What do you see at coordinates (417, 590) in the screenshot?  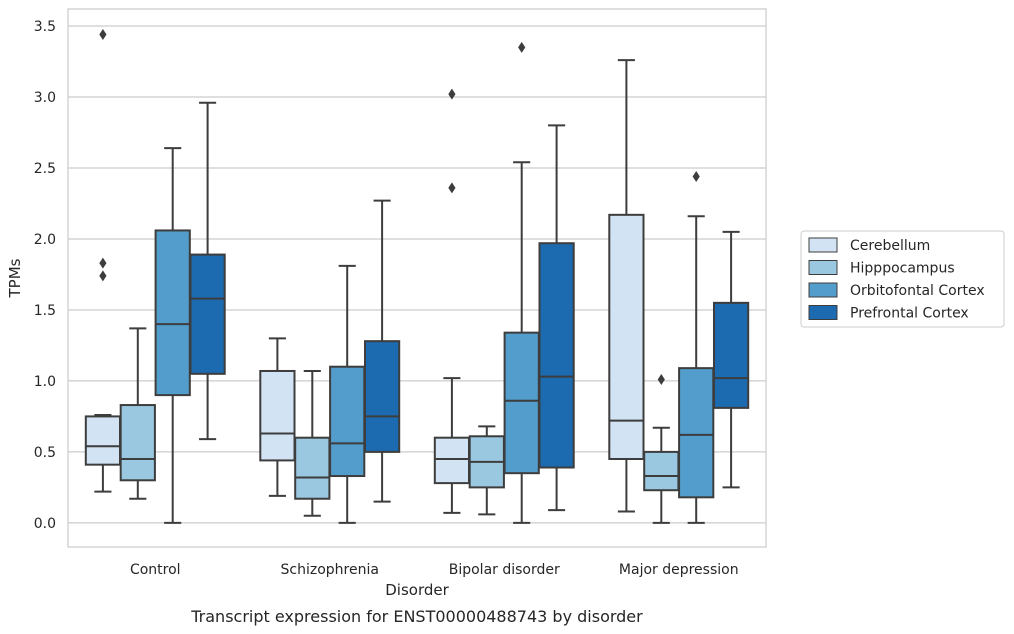 I see `x-axis-title: Disorder` at bounding box center [417, 590].